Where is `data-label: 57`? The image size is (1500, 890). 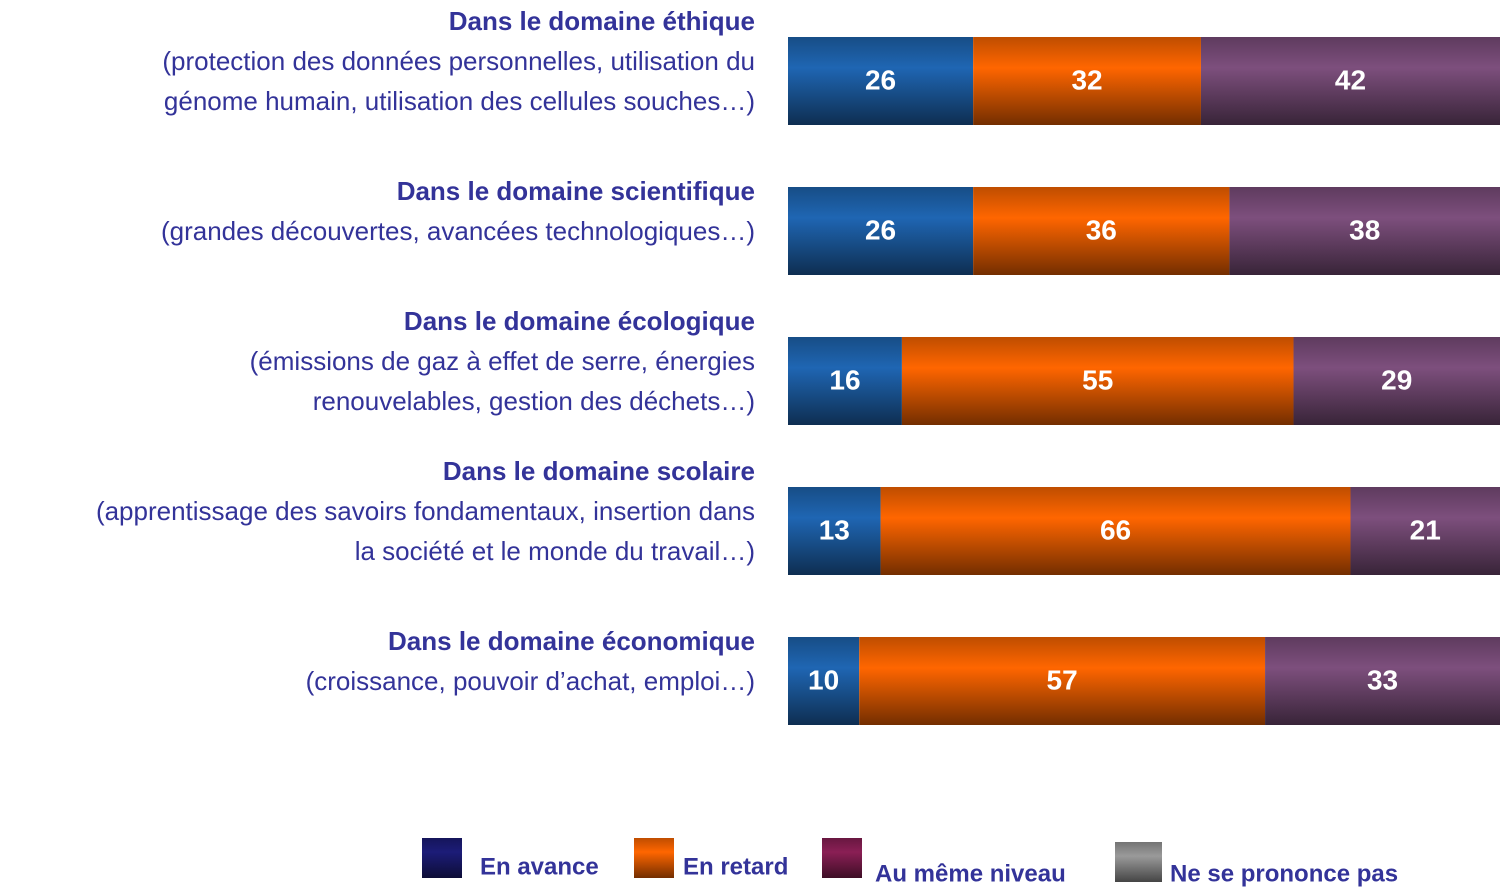
data-label: 57 is located at coordinates (1062, 679).